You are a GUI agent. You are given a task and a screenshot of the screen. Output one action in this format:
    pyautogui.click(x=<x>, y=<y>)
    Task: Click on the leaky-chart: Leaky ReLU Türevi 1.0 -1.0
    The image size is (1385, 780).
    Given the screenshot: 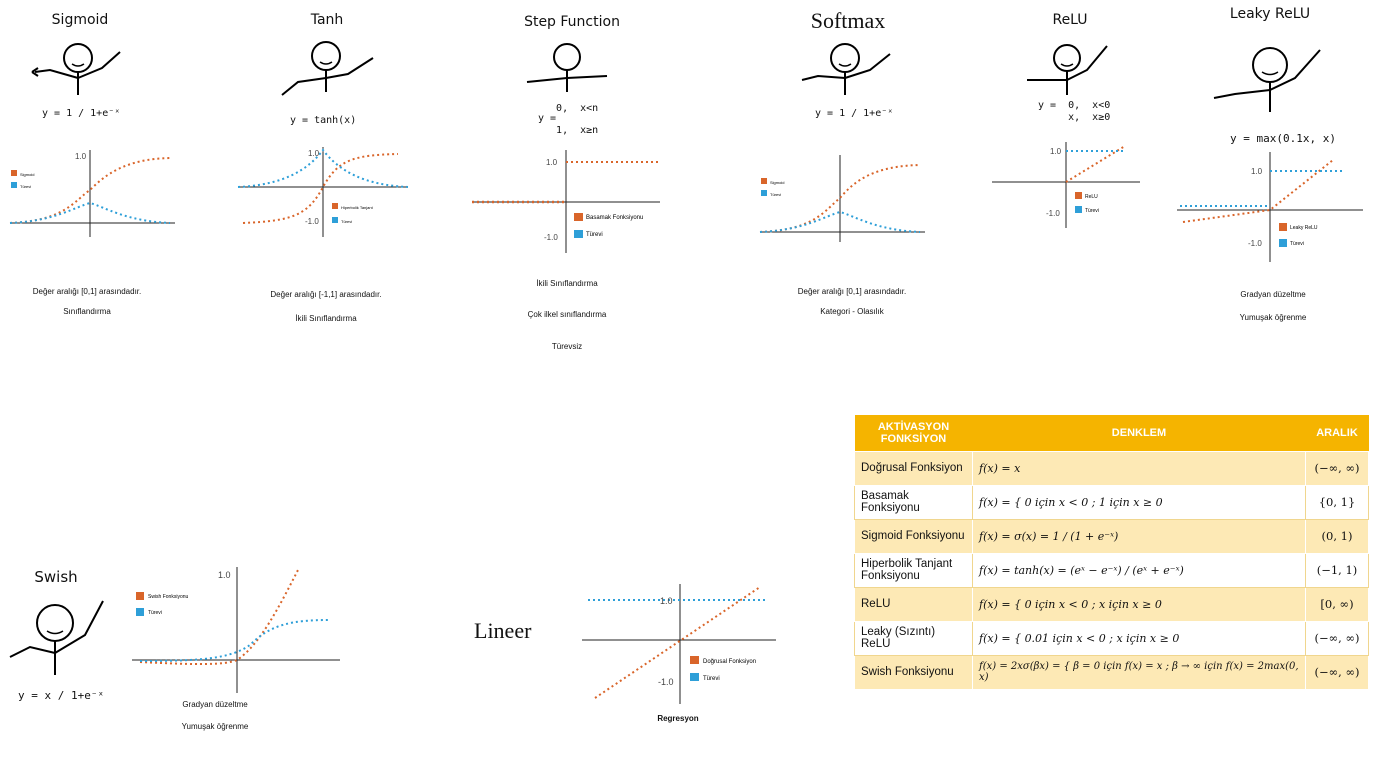 What is the action you would take?
    pyautogui.click(x=1270, y=207)
    